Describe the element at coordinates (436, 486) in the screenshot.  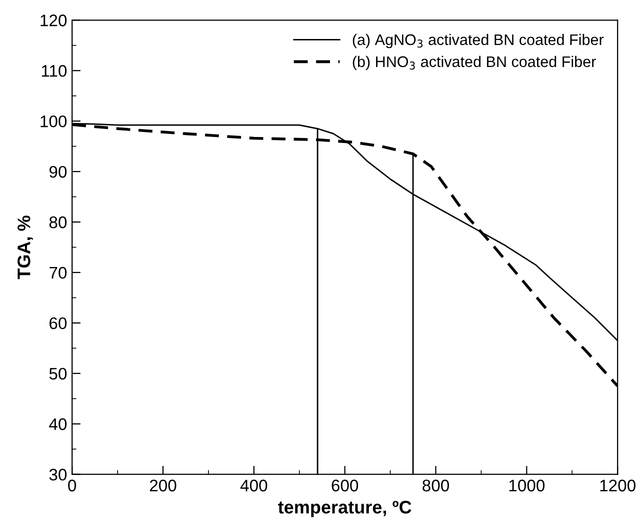
I see `x-tick-label: 800` at that location.